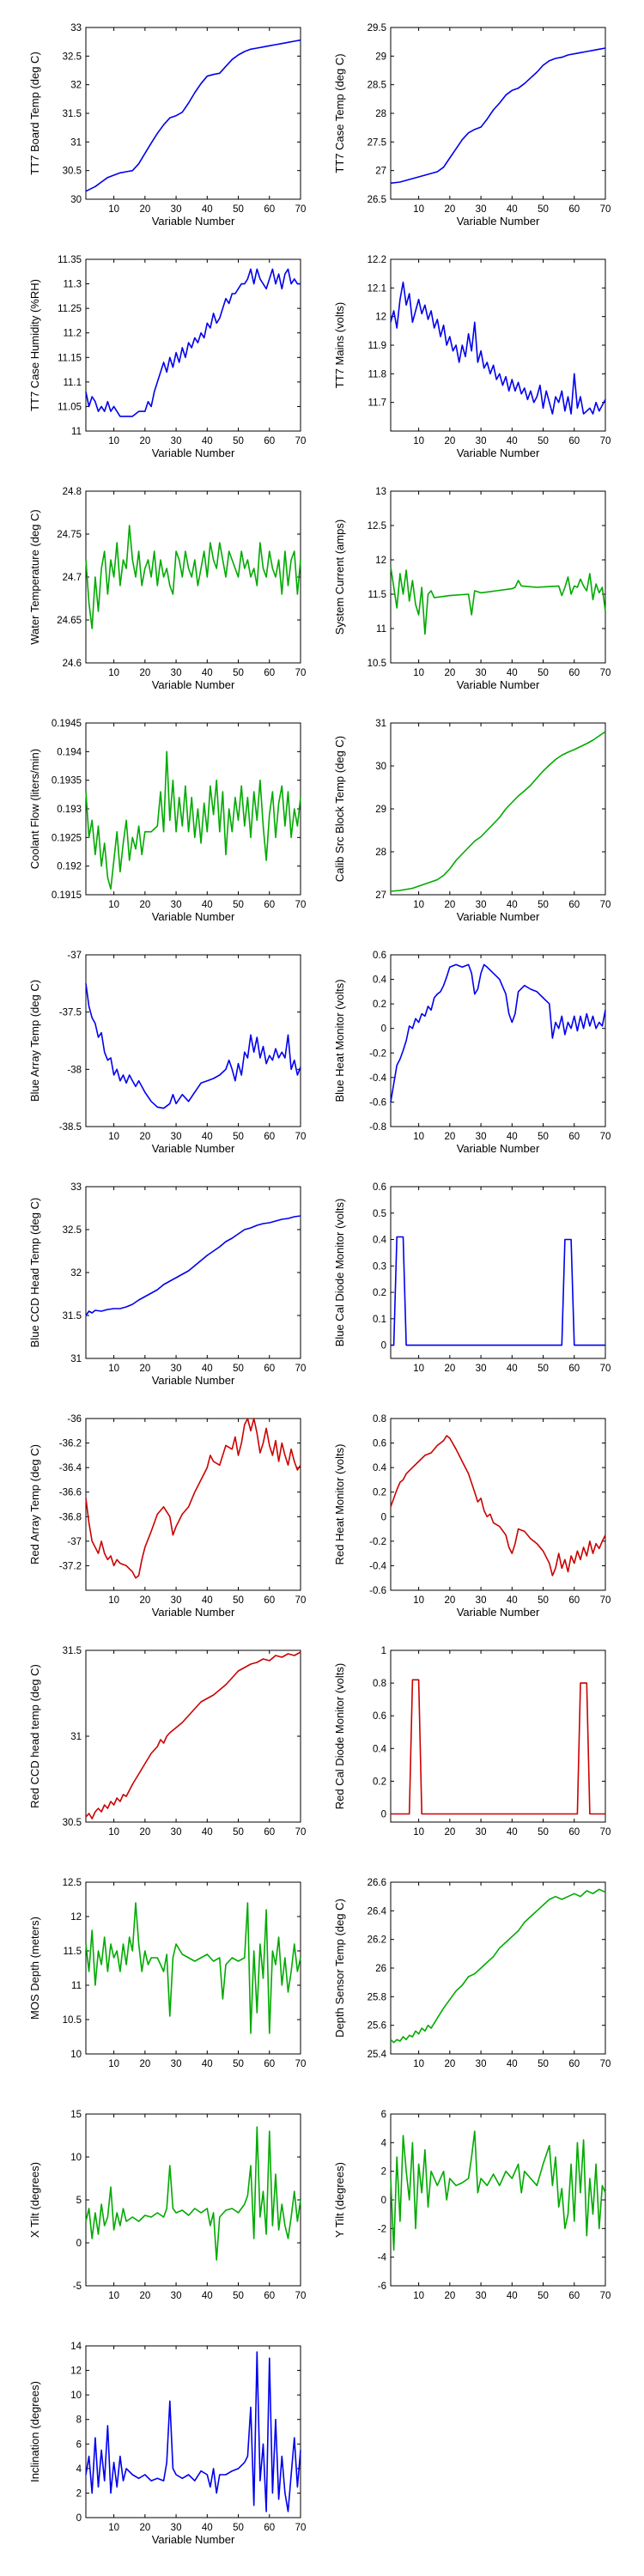 The height and width of the screenshot is (2576, 644). Describe the element at coordinates (76, 2158) in the screenshot. I see `y-tick-label: 10` at that location.